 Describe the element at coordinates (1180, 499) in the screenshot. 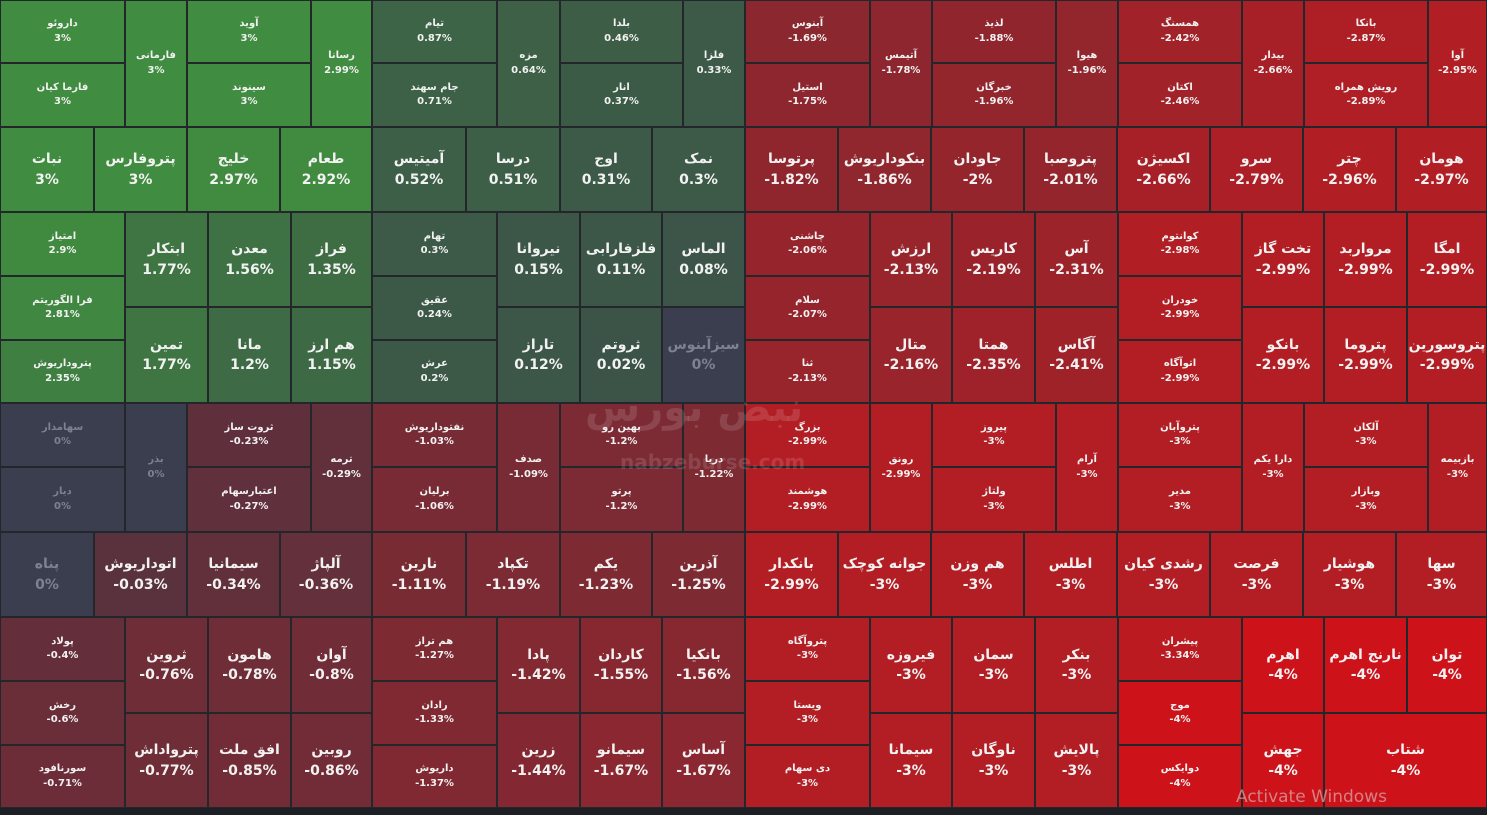

I see `stock-tile: مدیر -3%` at that location.